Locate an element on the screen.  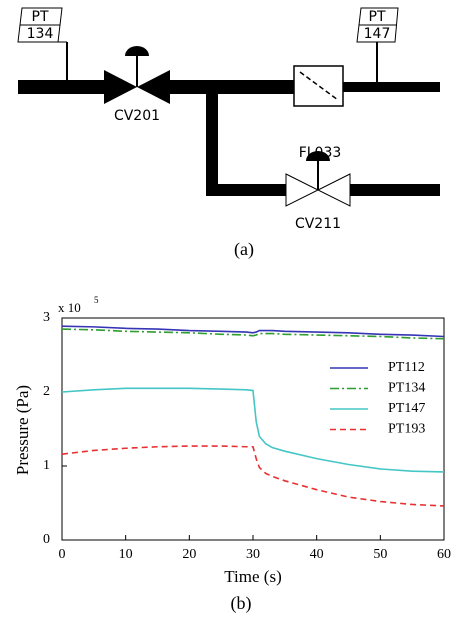
x-tick-label: 60 is located at coordinates (444, 554).